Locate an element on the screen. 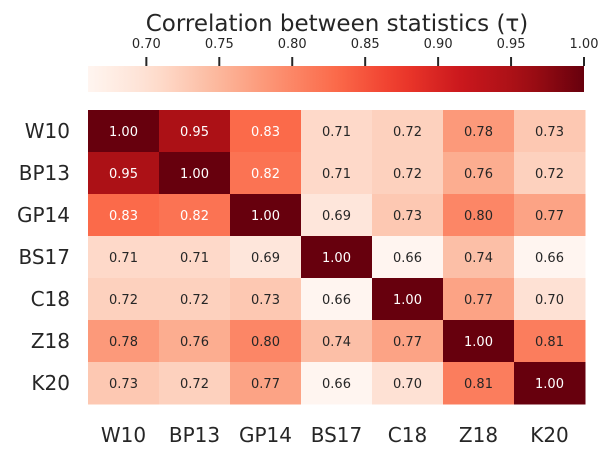  colorbar-gradient is located at coordinates (336, 79).